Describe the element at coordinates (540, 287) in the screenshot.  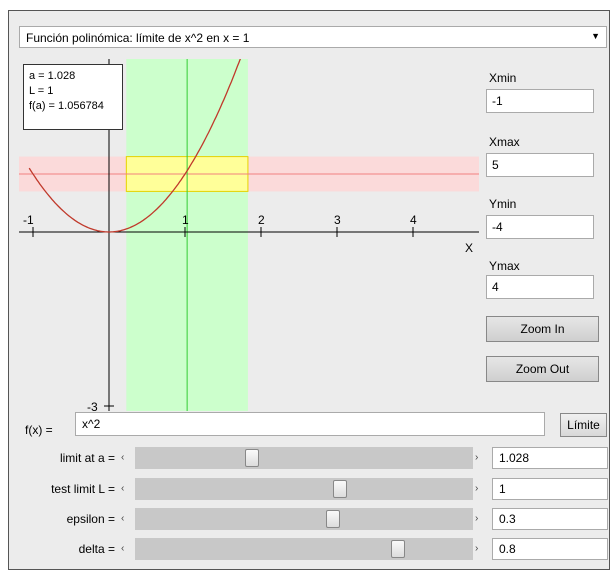
I see `ymax-input: 4` at that location.